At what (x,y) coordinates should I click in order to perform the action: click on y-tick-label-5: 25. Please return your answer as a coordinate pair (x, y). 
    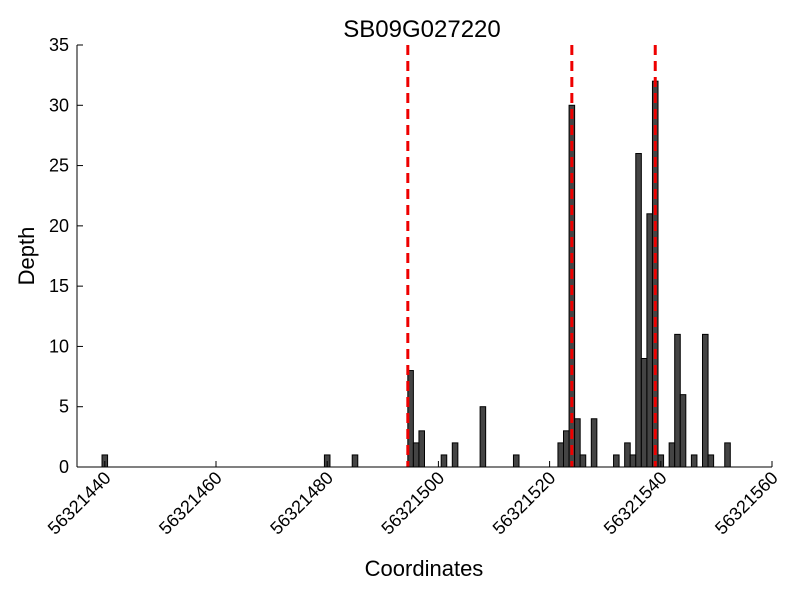
    Looking at the image, I should click on (59, 166).